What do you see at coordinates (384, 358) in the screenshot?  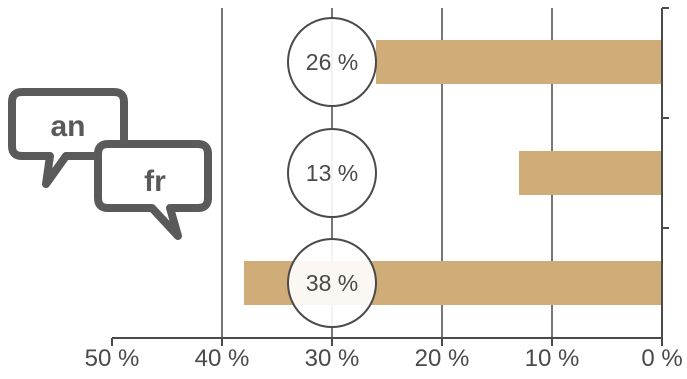 I see `tick-labels: 50 % 40 % 30 % 20 % 10 % 0 %` at bounding box center [384, 358].